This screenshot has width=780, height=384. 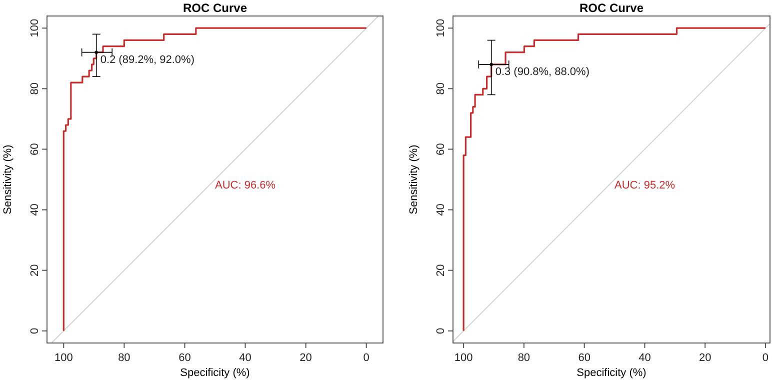 I want to click on annotation: 0.3 (90.8%, 88.0%), so click(x=542, y=72).